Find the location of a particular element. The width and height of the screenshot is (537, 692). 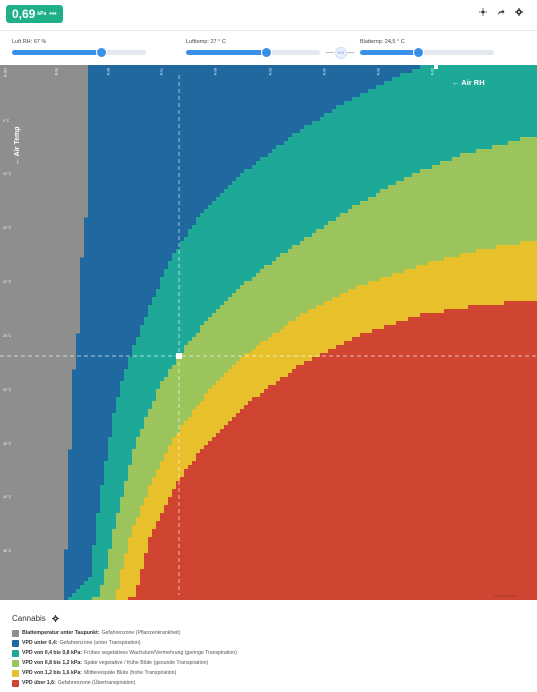

vpd-unit: kPa is located at coordinates (42, 14).